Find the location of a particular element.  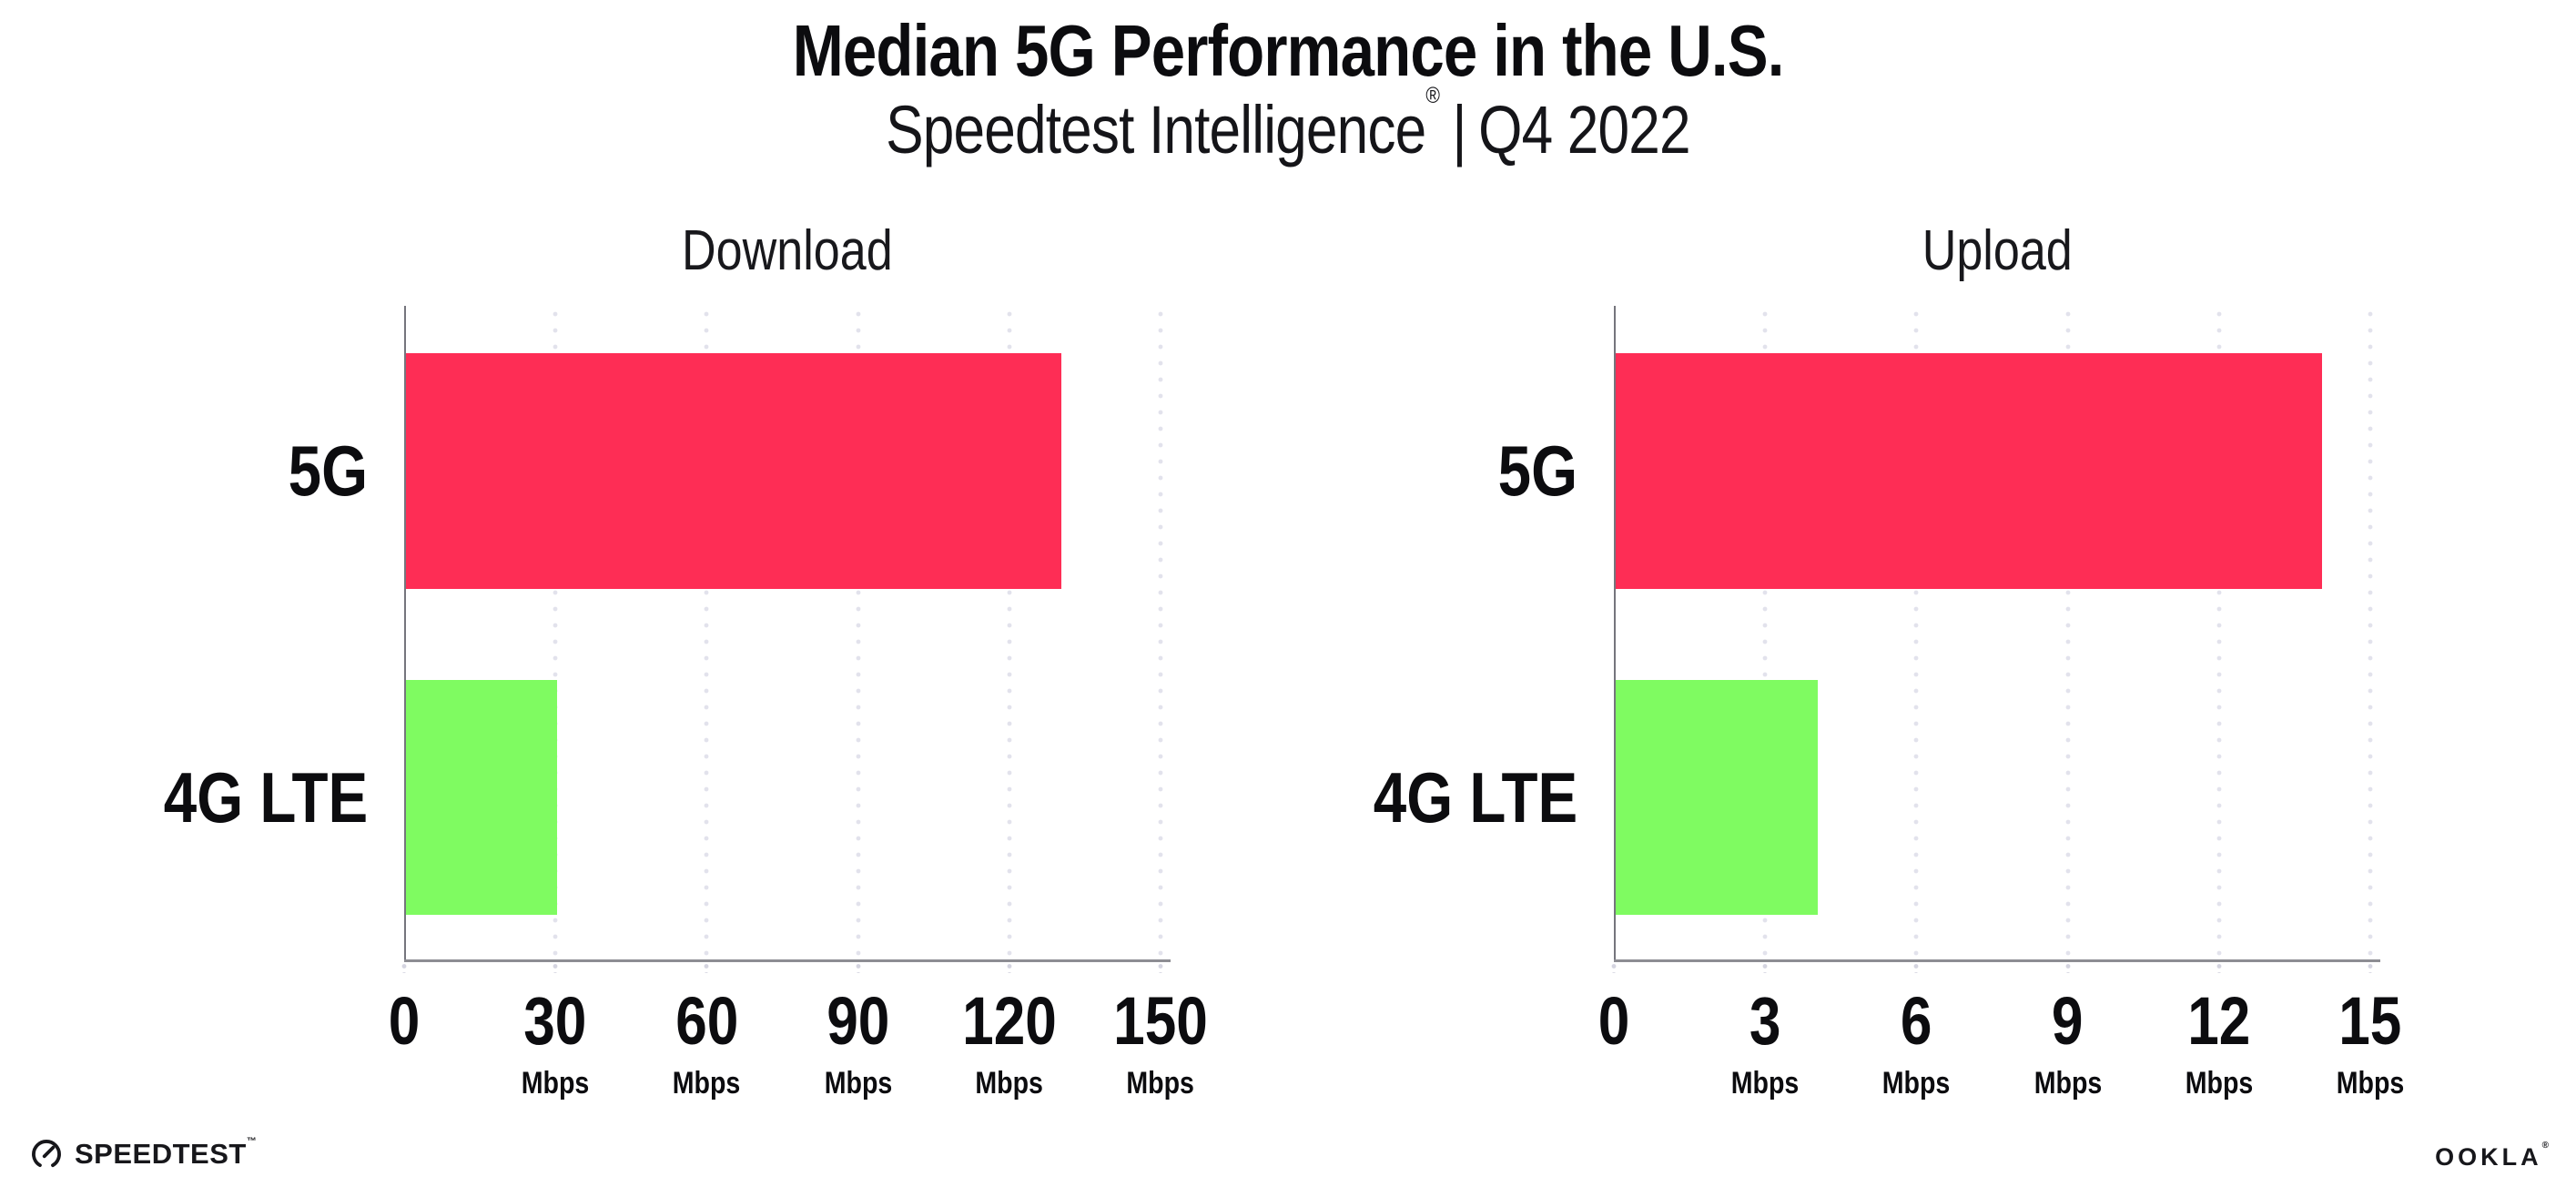

bar-4g-lte-download is located at coordinates (482, 798).